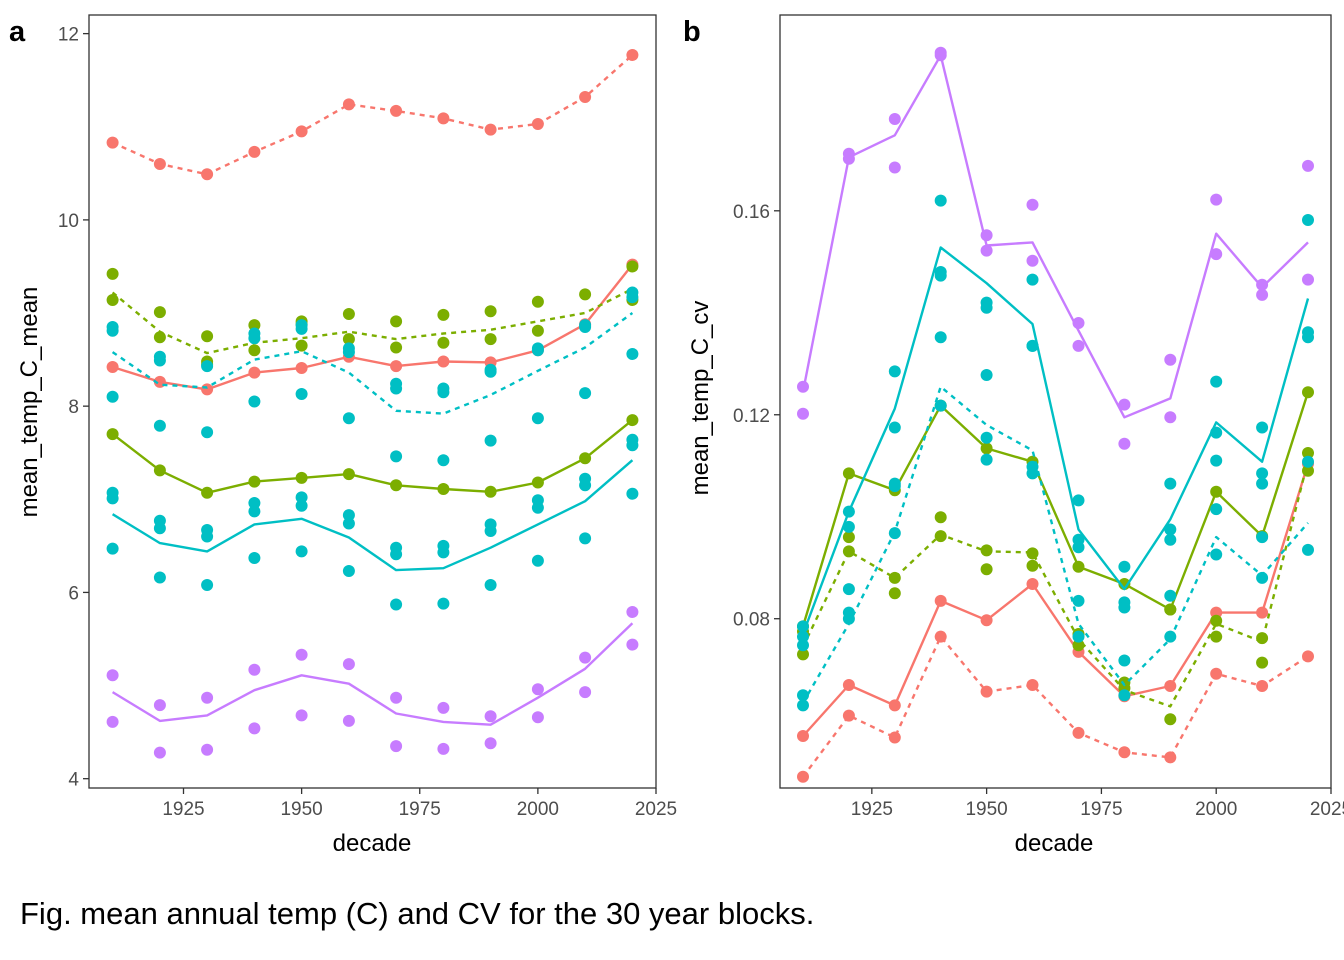 This screenshot has width=1344, height=960. What do you see at coordinates (1054, 843) in the screenshot?
I see `x-axis-title-b: decade` at bounding box center [1054, 843].